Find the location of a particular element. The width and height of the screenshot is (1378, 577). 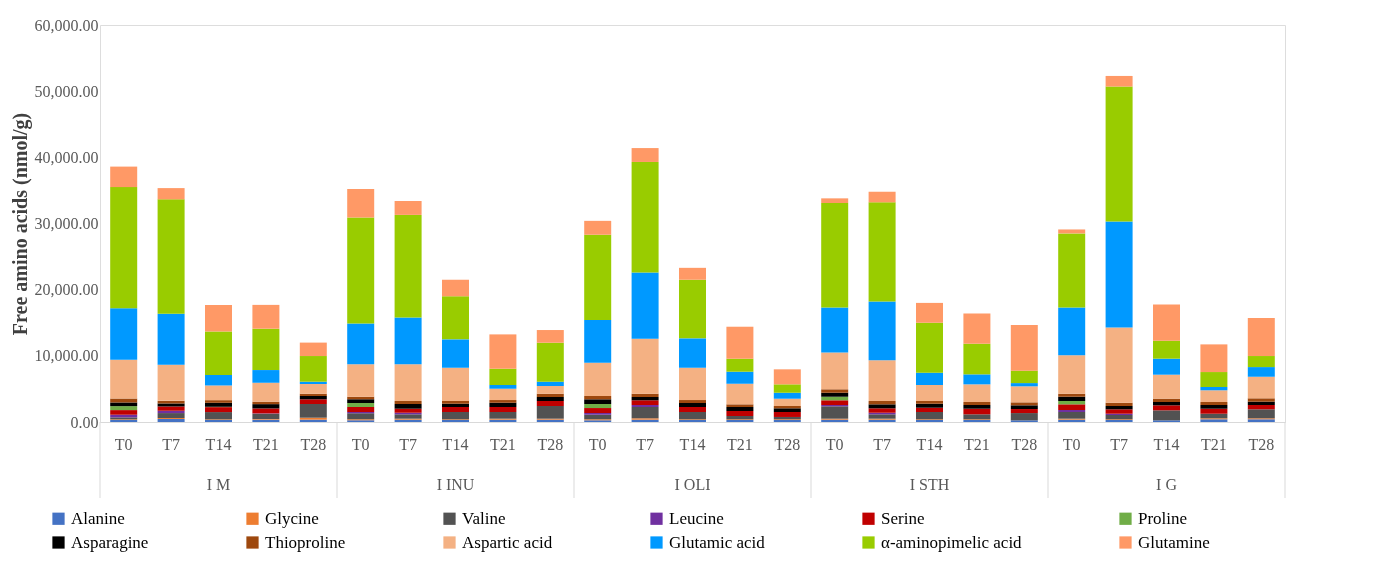

legend-label: Thioproline is located at coordinates (305, 542).